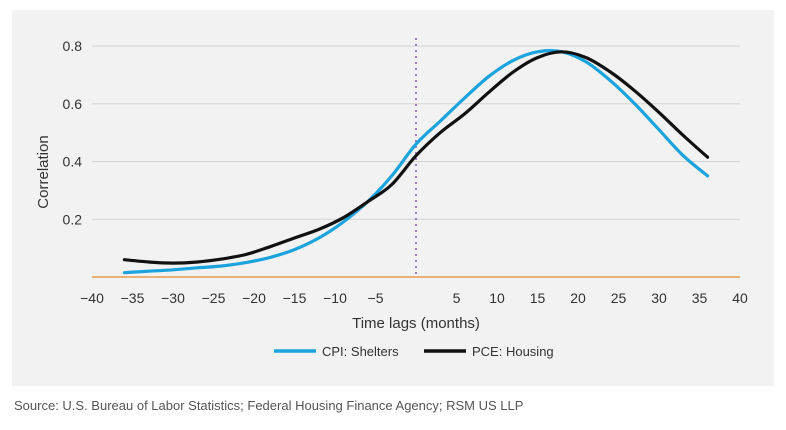  What do you see at coordinates (295, 298) in the screenshot?
I see `x-tick-label: −15` at bounding box center [295, 298].